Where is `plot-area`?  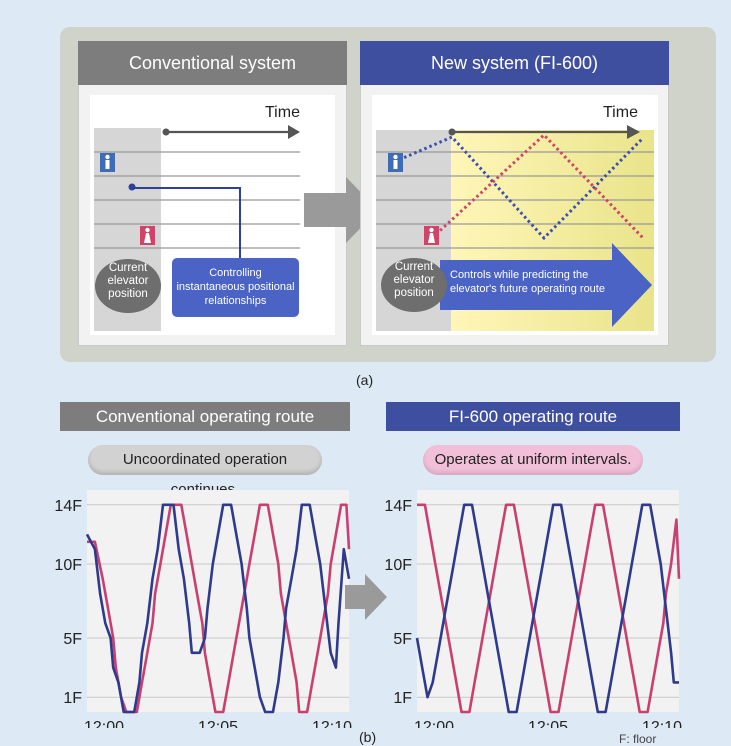
plot-area is located at coordinates (218, 601).